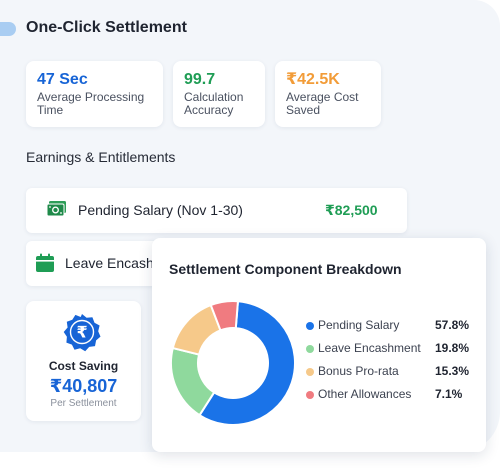 This screenshot has height=470, width=504. What do you see at coordinates (365, 394) in the screenshot?
I see `legend-label: Other Allowances` at bounding box center [365, 394].